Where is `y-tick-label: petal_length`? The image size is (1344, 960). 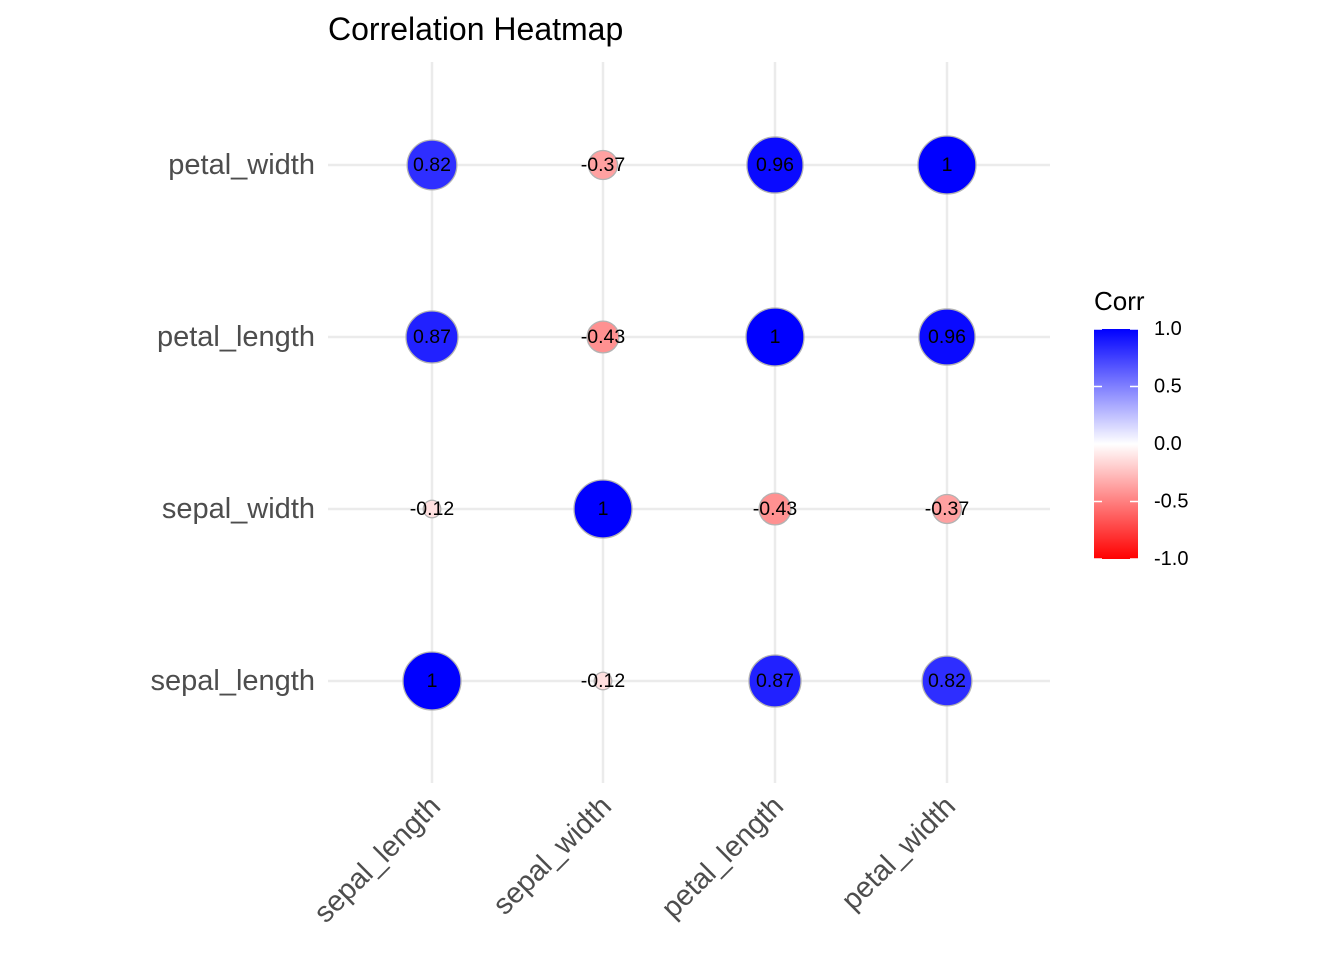 y-tick-label: petal_length is located at coordinates (236, 337).